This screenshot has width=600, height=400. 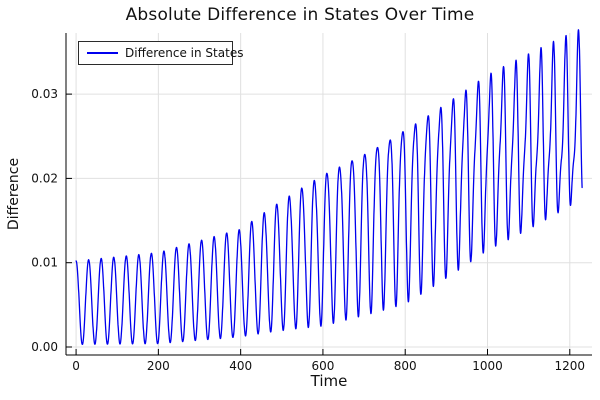 I want to click on x-tick-label: 1200, so click(x=570, y=366).